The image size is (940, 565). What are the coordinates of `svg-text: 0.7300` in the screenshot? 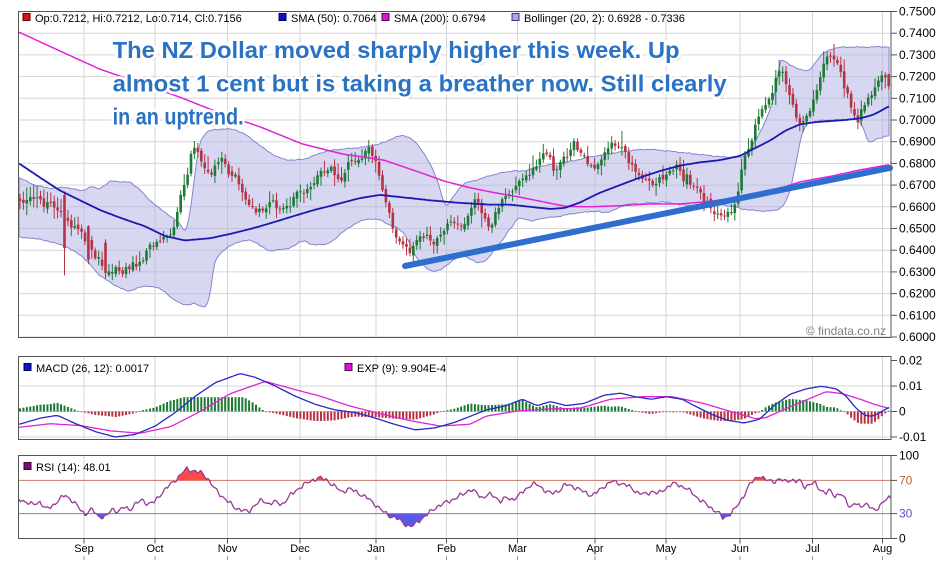 It's located at (917, 55).